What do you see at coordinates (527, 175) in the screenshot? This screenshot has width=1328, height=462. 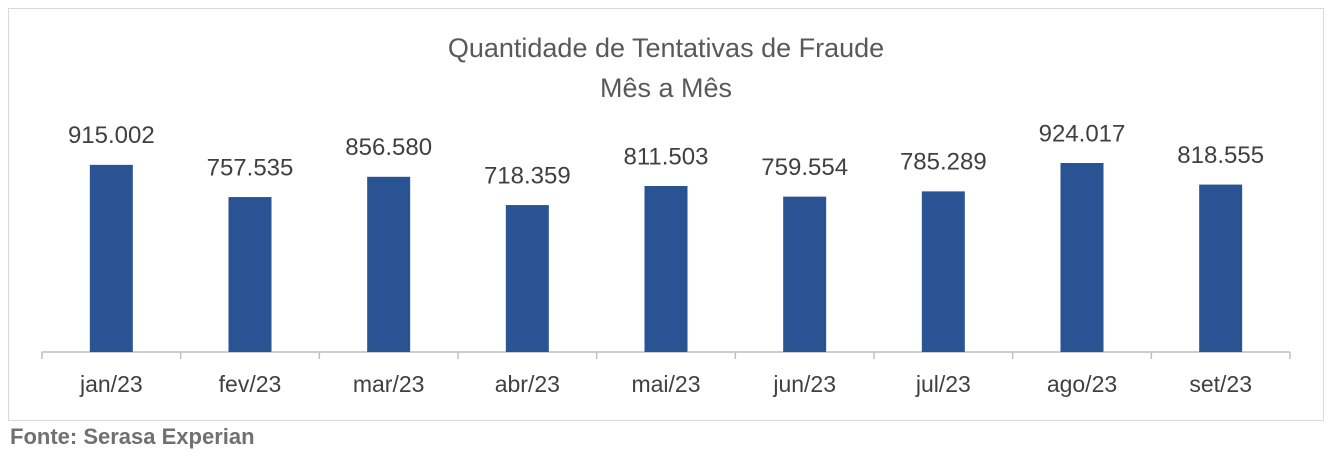 I see `value-label: 718.359` at bounding box center [527, 175].